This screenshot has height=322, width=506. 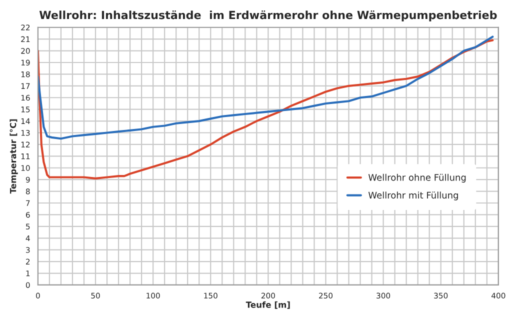 I want to click on chart-title: Wellrohr: Inhaltszustände im Erdwärmerohr ohne Wärmepumpenbetrieb, so click(x=268, y=16).